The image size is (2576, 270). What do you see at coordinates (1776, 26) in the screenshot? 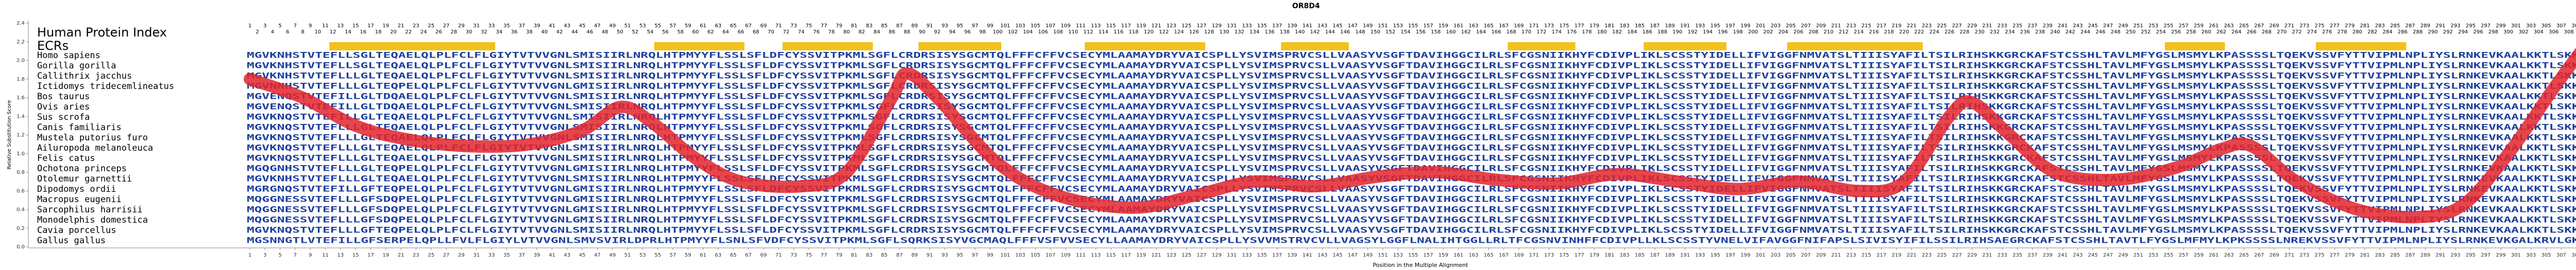
I see `protein-index: 203` at bounding box center [1776, 26].